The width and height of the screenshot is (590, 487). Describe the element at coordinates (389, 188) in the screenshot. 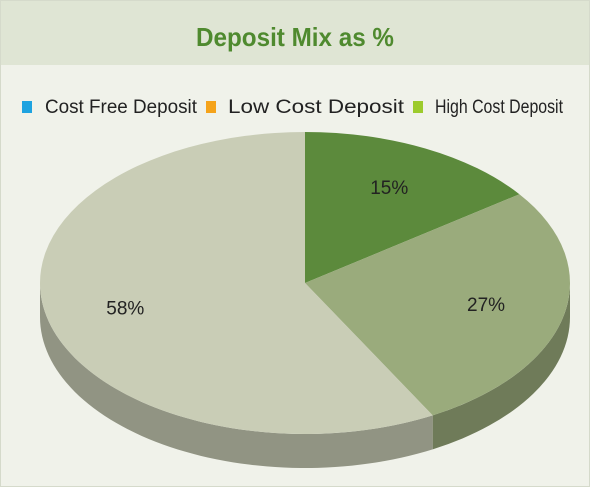

I see `data-label: 15%` at that location.